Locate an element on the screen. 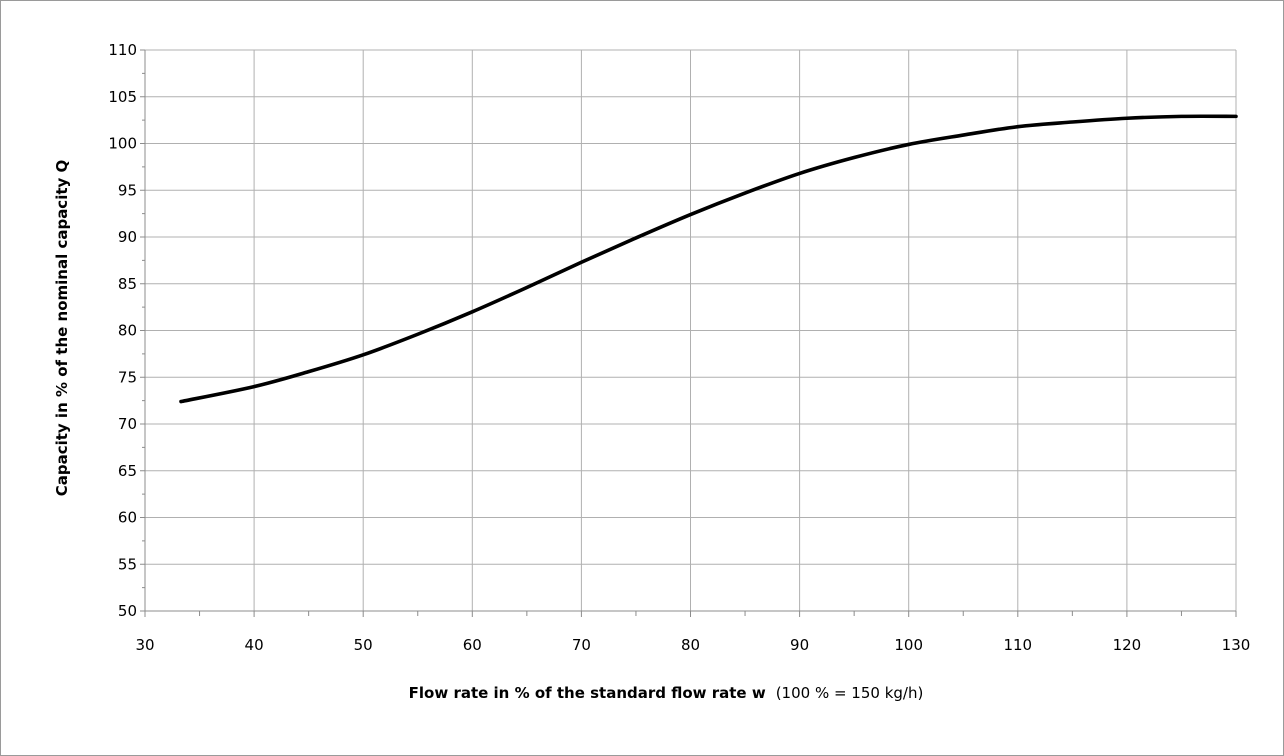 The height and width of the screenshot is (756, 1284). x-tick-label: 80 is located at coordinates (690, 645).